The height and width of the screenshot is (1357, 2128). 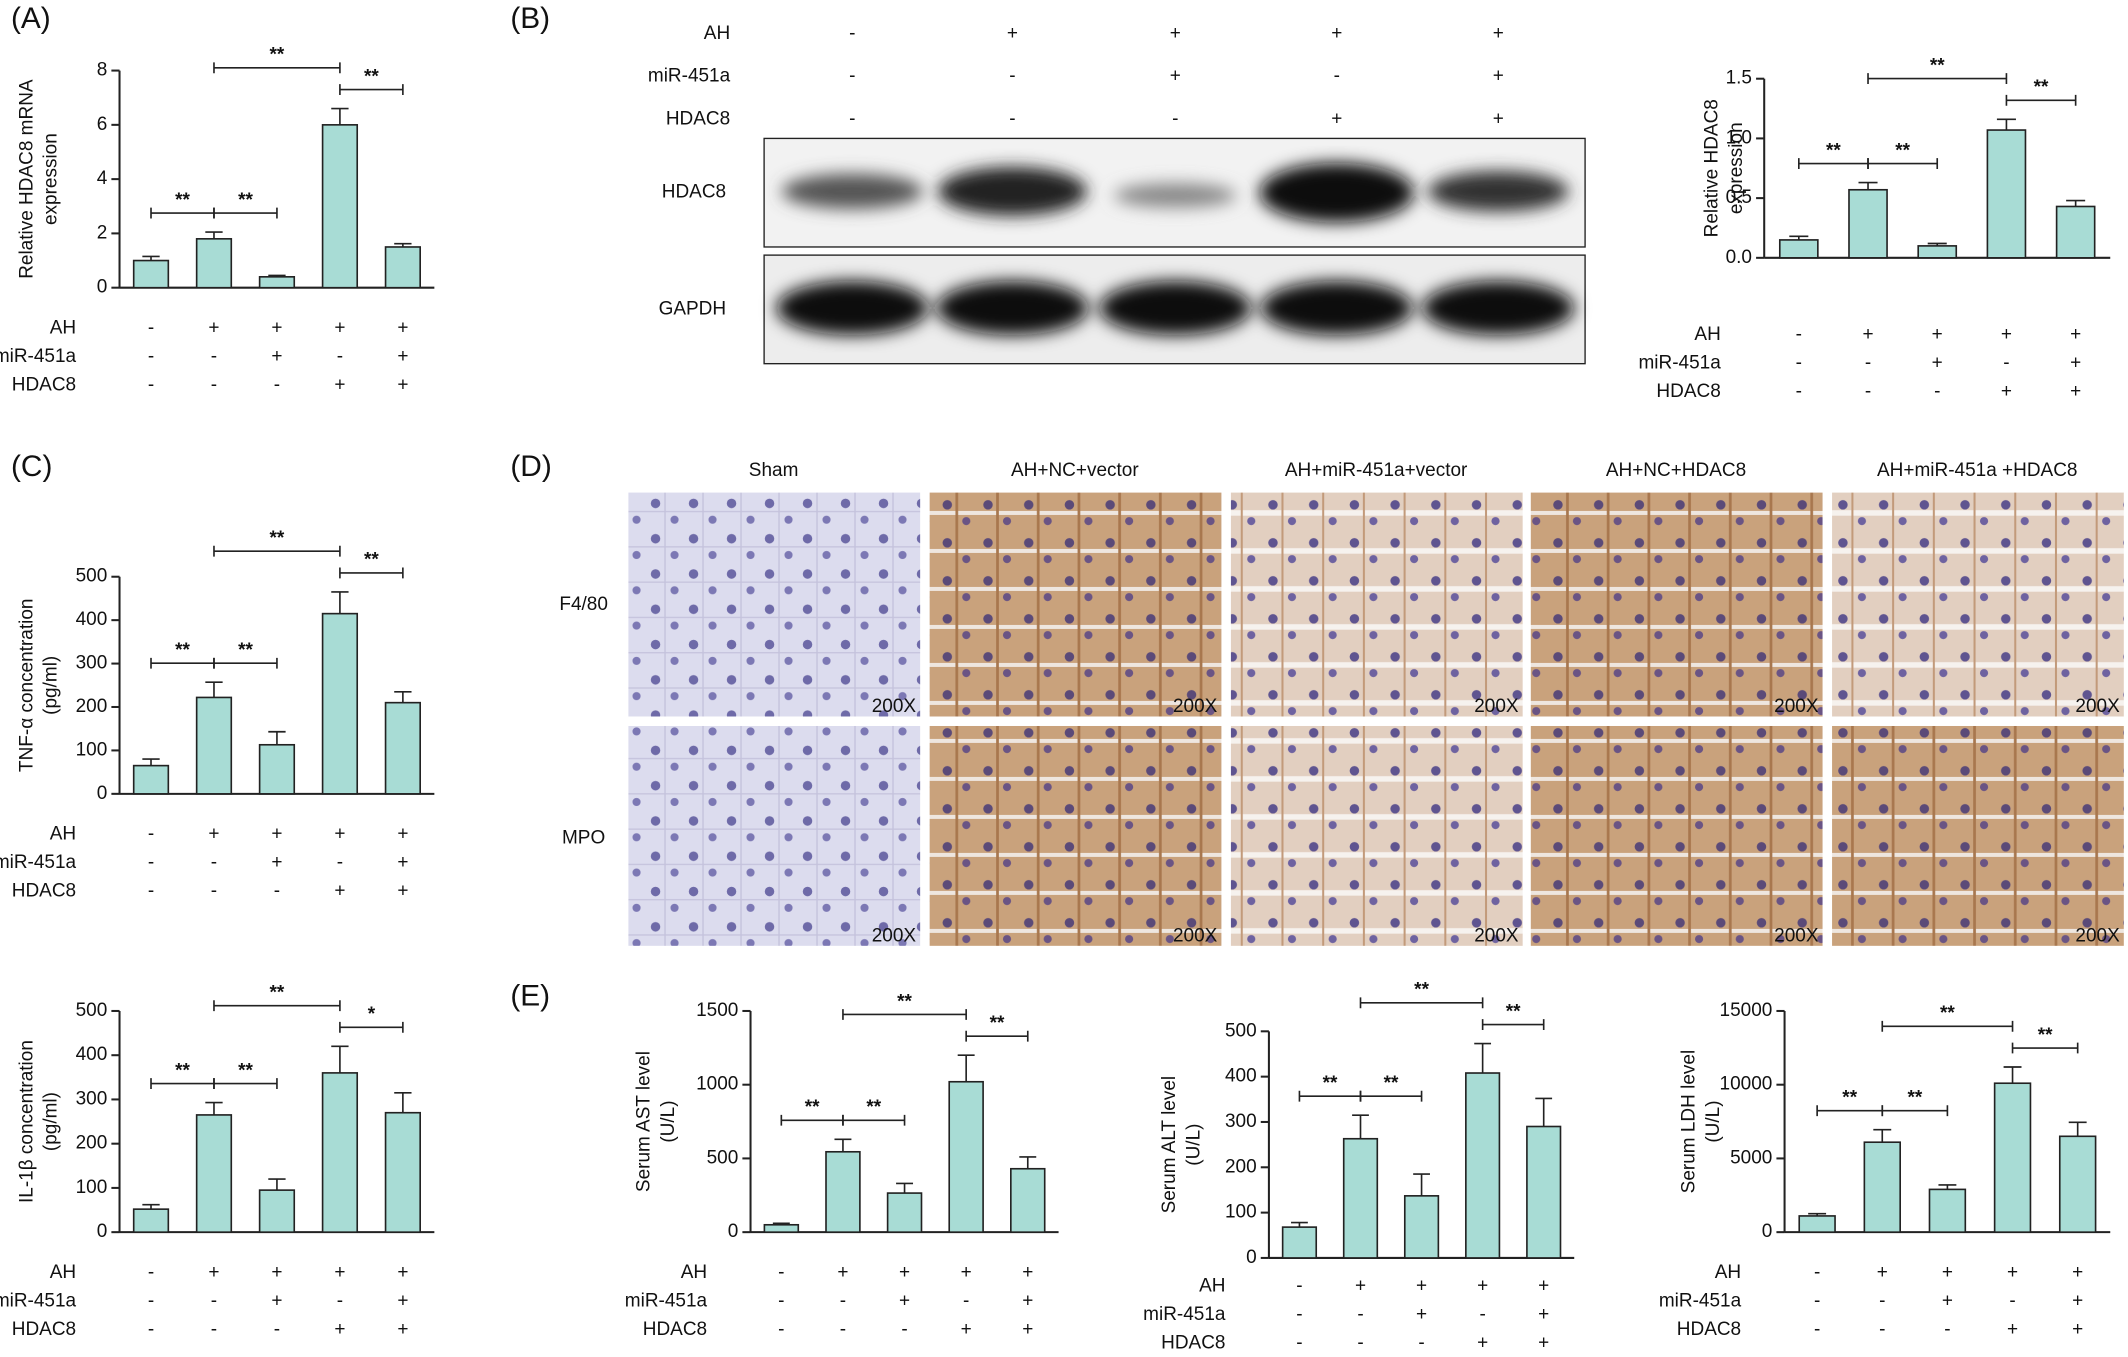 I want to click on panel-label: (E), so click(x=530, y=995).